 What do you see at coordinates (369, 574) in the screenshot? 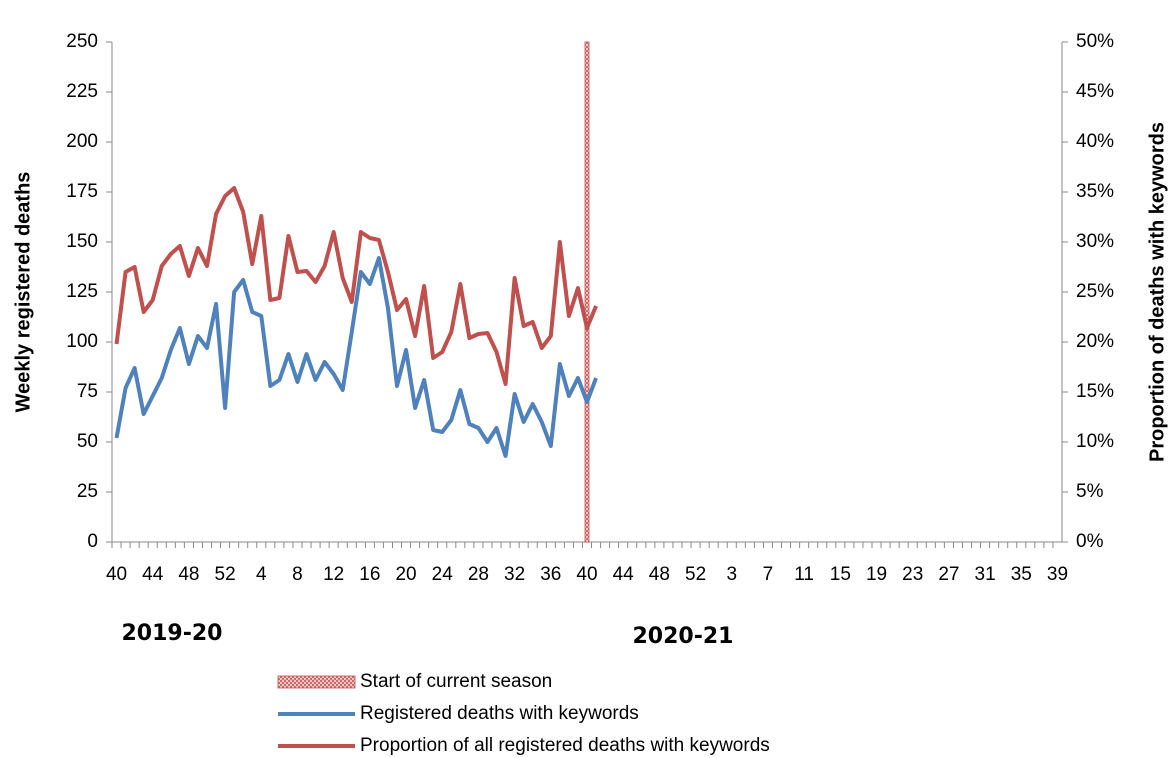
I see `x-tick-label: 16` at bounding box center [369, 574].